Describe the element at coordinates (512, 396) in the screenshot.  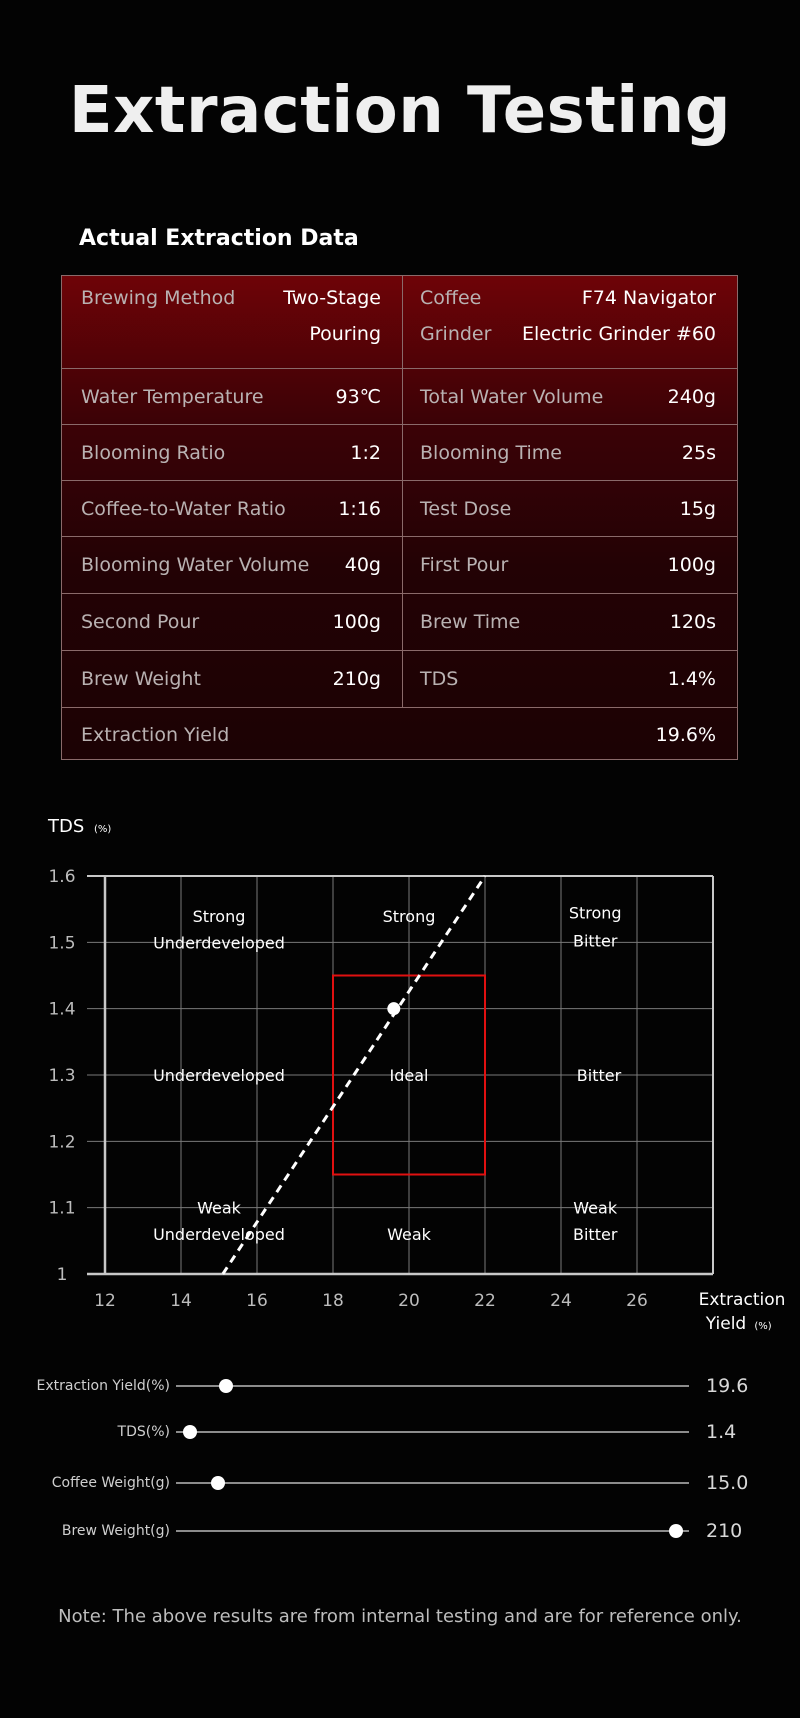
I see `cell-label: Total Water Volume` at that location.